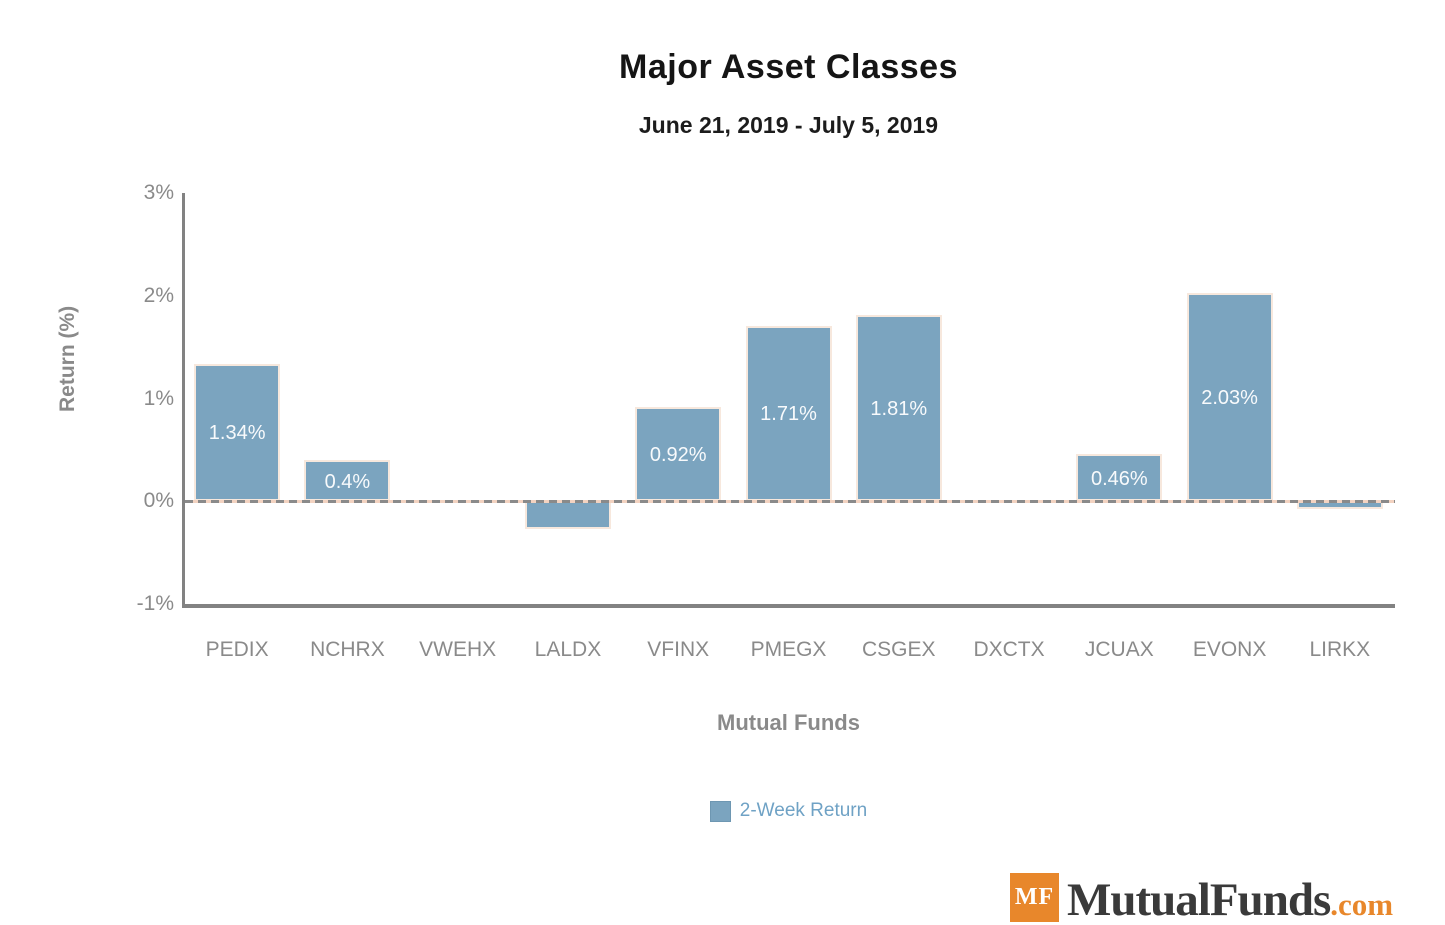 The image size is (1445, 925). I want to click on bar-pedix: 1.34%, so click(237, 432).